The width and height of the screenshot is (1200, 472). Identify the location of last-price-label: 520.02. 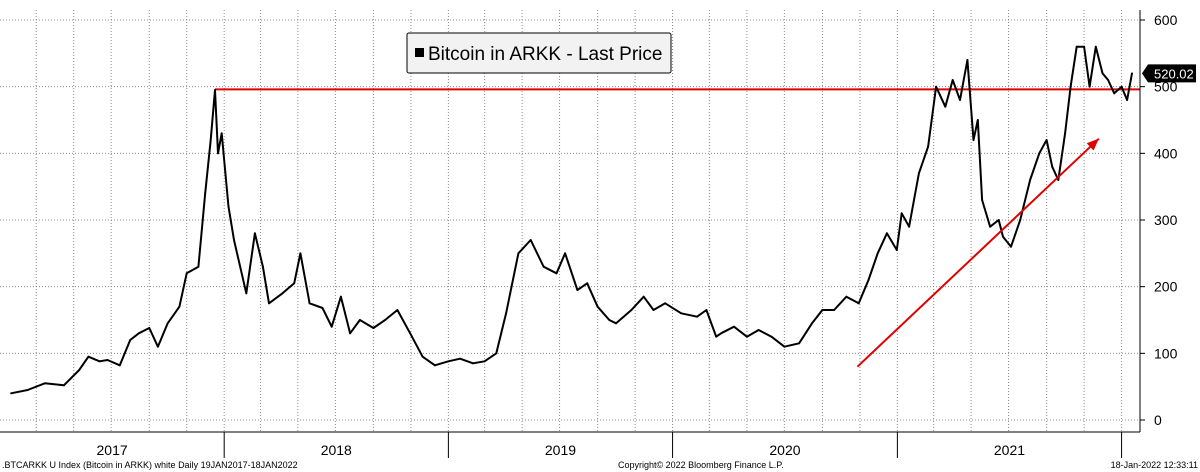
(1174, 73).